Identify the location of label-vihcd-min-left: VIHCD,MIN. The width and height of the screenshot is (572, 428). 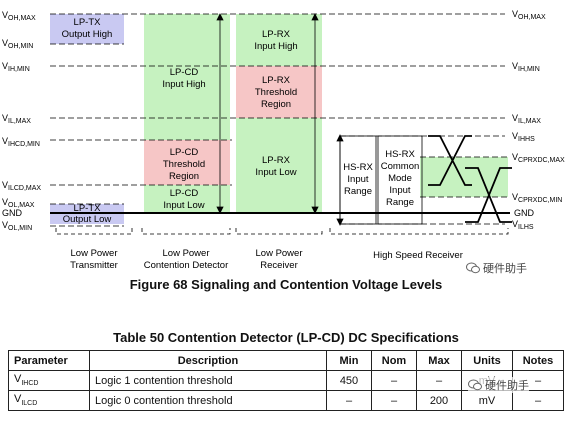
(21, 142).